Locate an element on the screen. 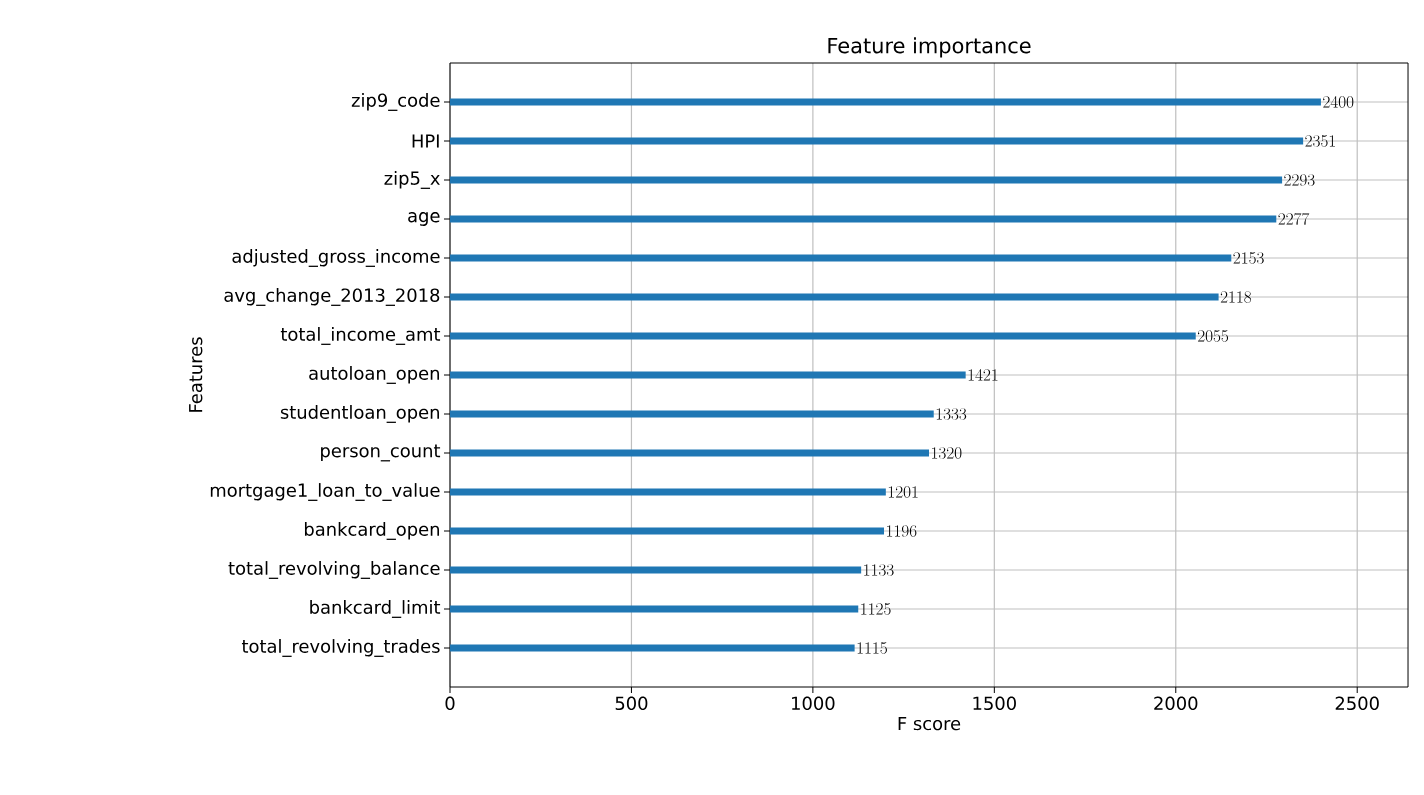 Image resolution: width=1424 pixels, height=795 pixels. y-tick-label: zip9_code is located at coordinates (395, 102).